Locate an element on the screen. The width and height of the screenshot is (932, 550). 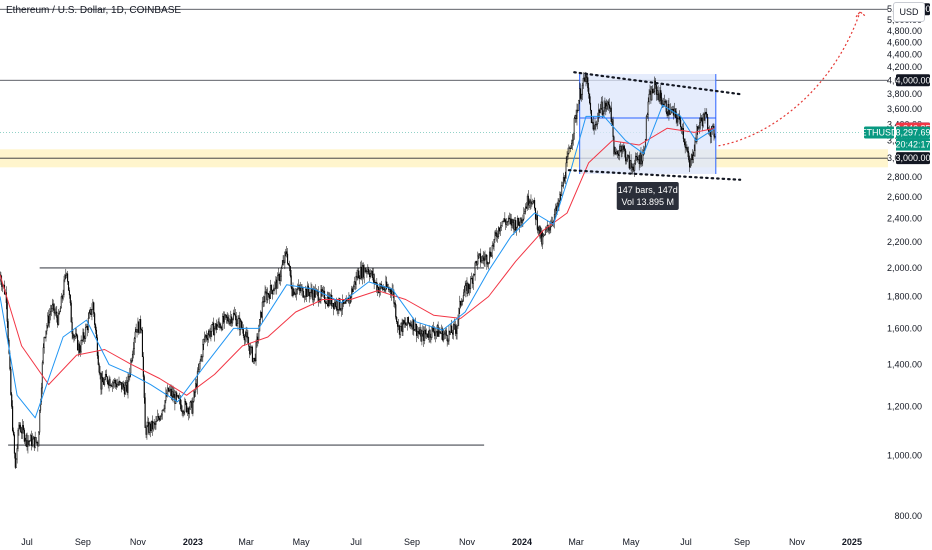
projection-curve is located at coordinates (789, 79).